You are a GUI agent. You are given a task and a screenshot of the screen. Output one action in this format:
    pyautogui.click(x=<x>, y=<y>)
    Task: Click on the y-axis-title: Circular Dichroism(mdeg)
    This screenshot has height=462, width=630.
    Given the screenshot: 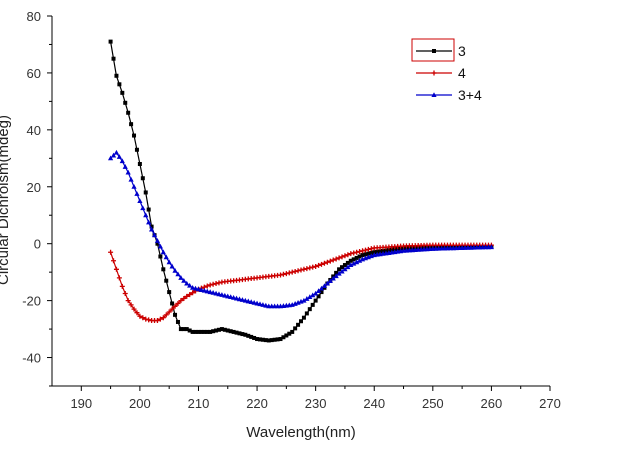 What is the action you would take?
    pyautogui.click(x=6, y=200)
    